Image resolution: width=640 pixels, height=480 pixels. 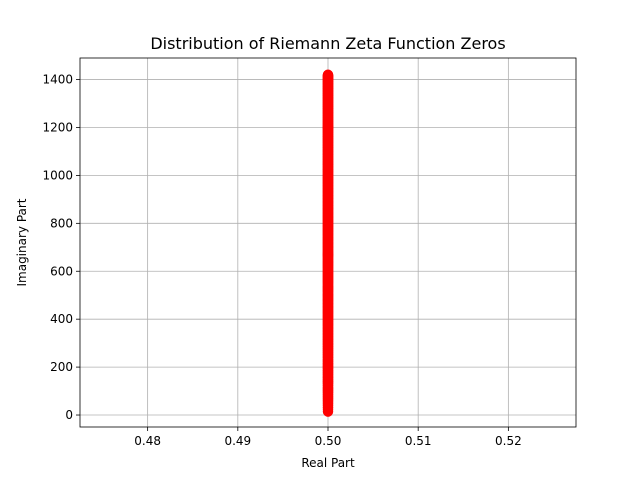 What do you see at coordinates (61, 271) in the screenshot?
I see `y-tick-label: 600` at bounding box center [61, 271].